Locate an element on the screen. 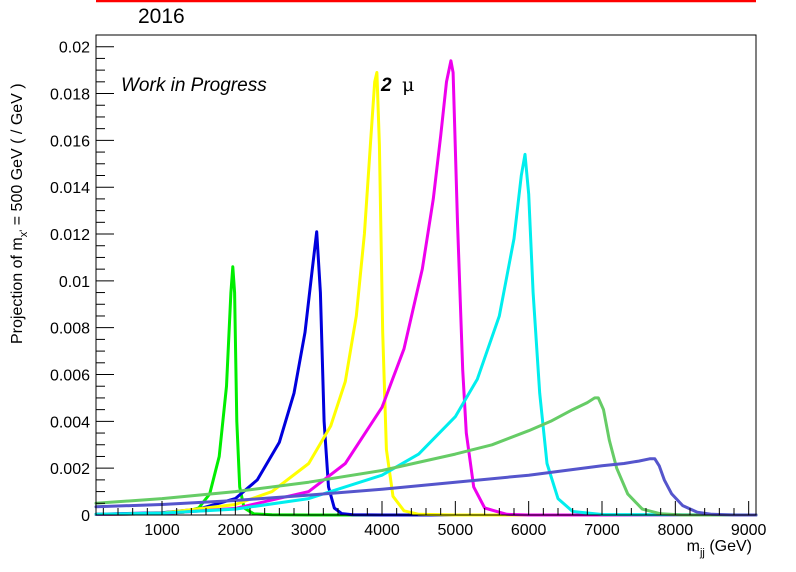 The image size is (796, 572). mu-symbol-label: μ is located at coordinates (408, 85).